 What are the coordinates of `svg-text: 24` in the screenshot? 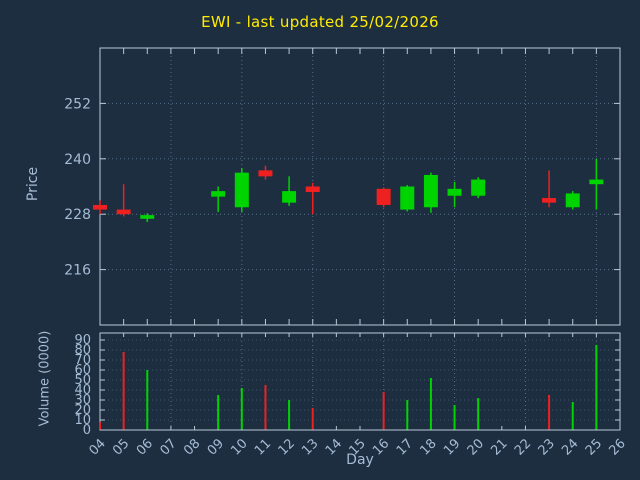 It's located at (570, 447).